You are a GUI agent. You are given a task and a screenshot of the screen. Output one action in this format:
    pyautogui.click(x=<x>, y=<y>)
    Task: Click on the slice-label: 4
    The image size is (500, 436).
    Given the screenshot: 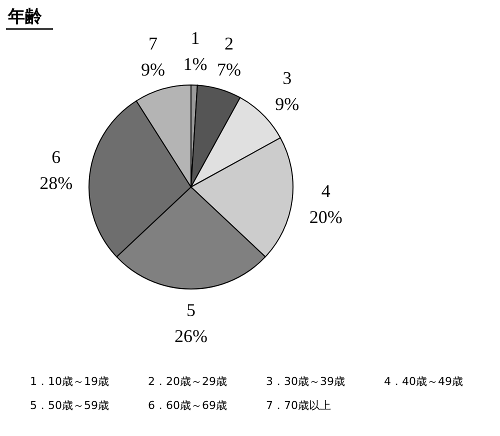 What is the action you would take?
    pyautogui.click(x=325, y=191)
    